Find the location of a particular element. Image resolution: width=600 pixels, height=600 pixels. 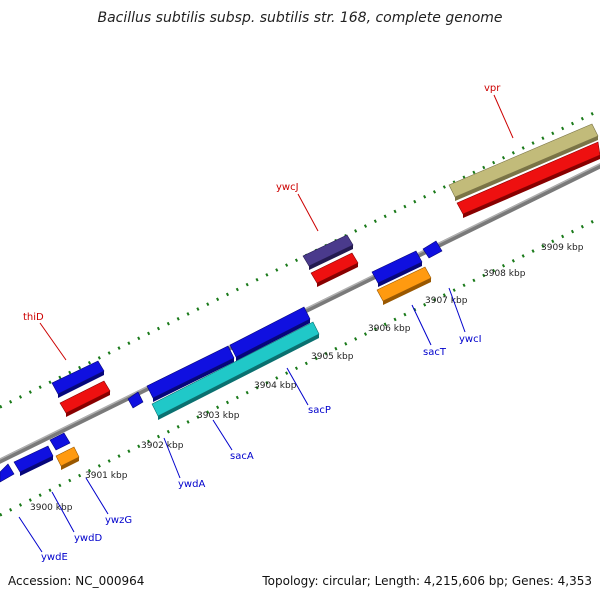

saca-cyan-arrow is located at coordinates (235, 369).